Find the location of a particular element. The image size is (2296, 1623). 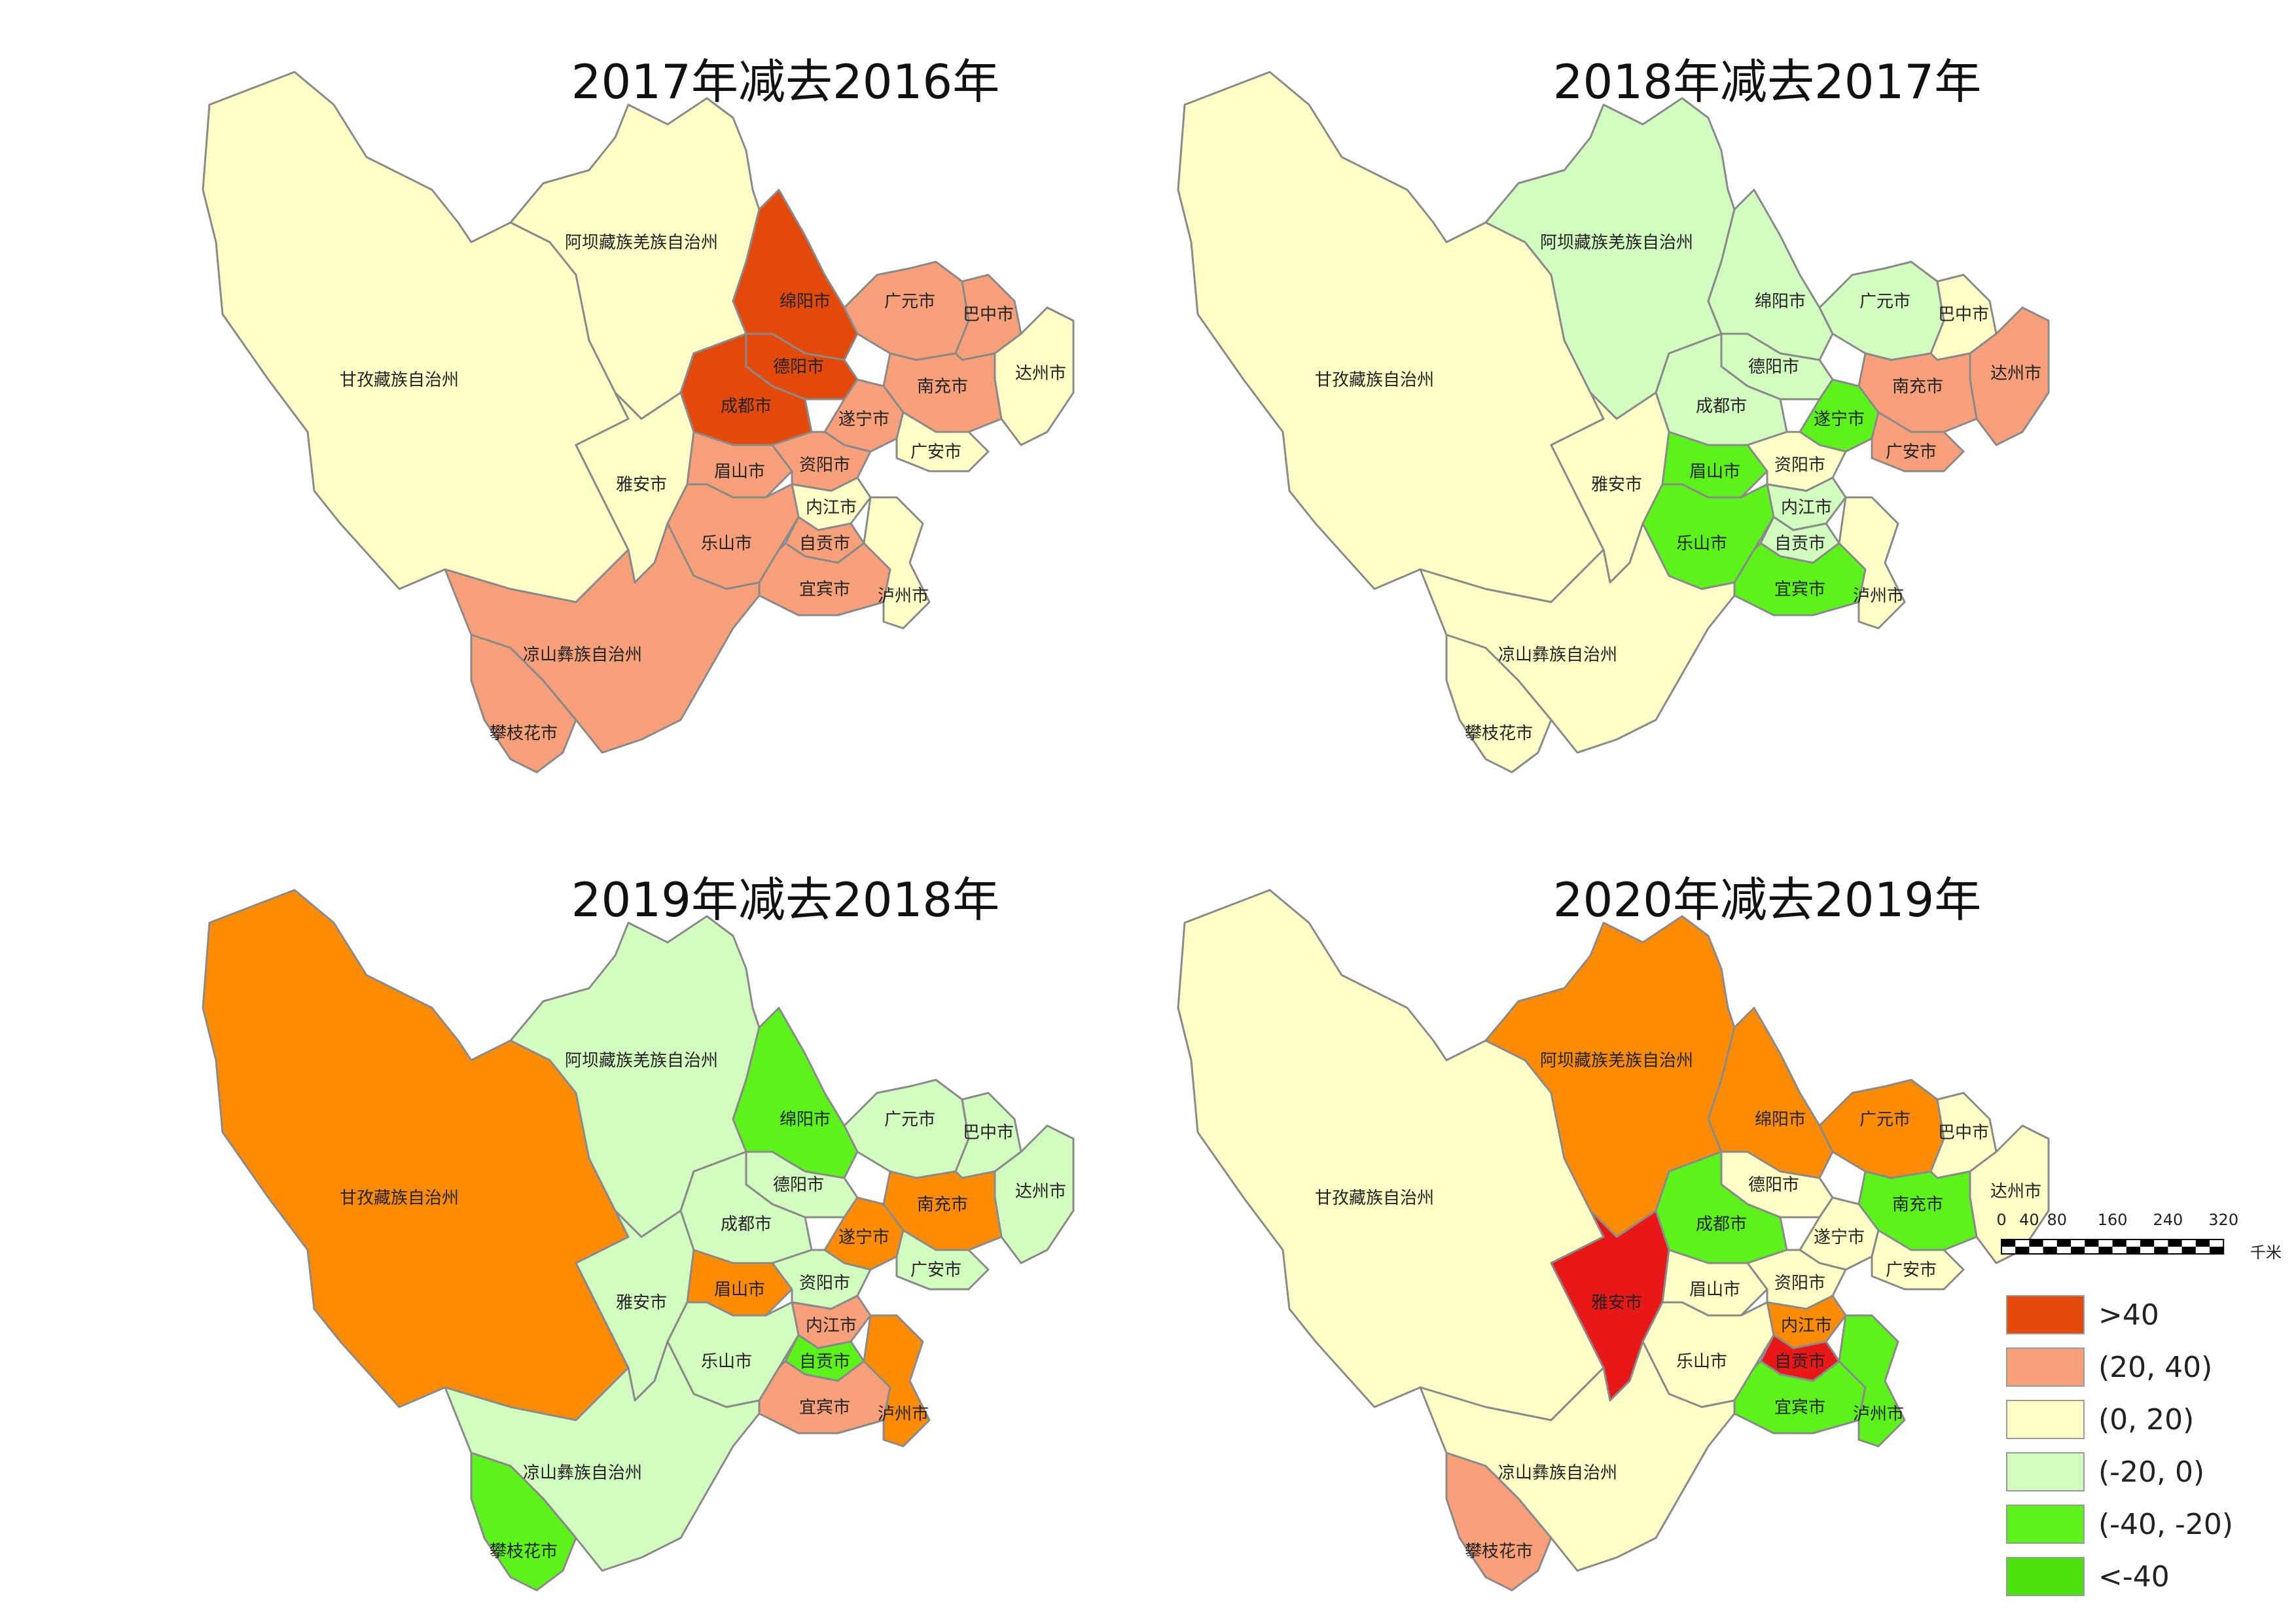

region-label-guangan: 广安市 is located at coordinates (935, 1270).